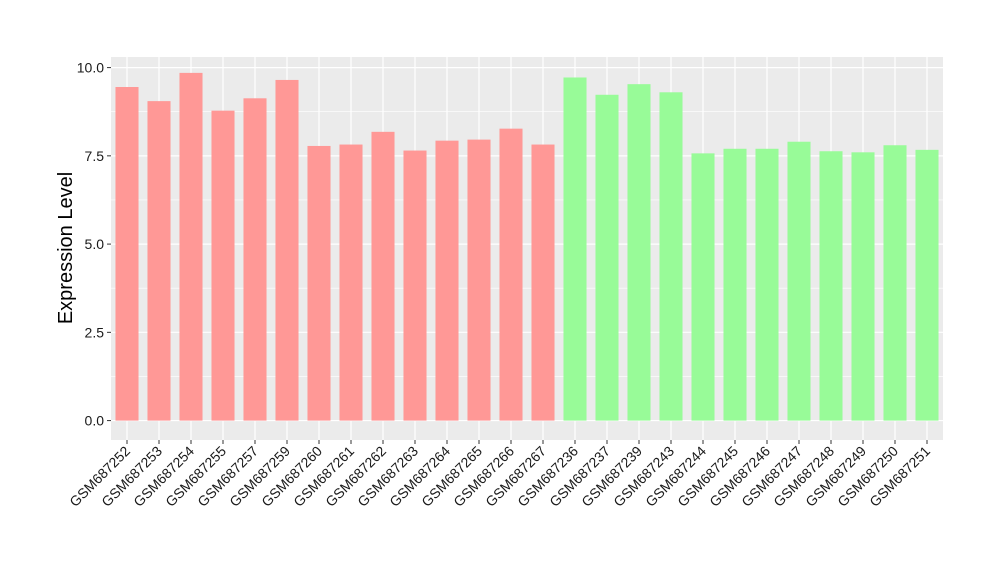 Image resolution: width=1000 pixels, height=580 pixels. Describe the element at coordinates (703, 287) in the screenshot. I see `bar-GSM687244` at that location.